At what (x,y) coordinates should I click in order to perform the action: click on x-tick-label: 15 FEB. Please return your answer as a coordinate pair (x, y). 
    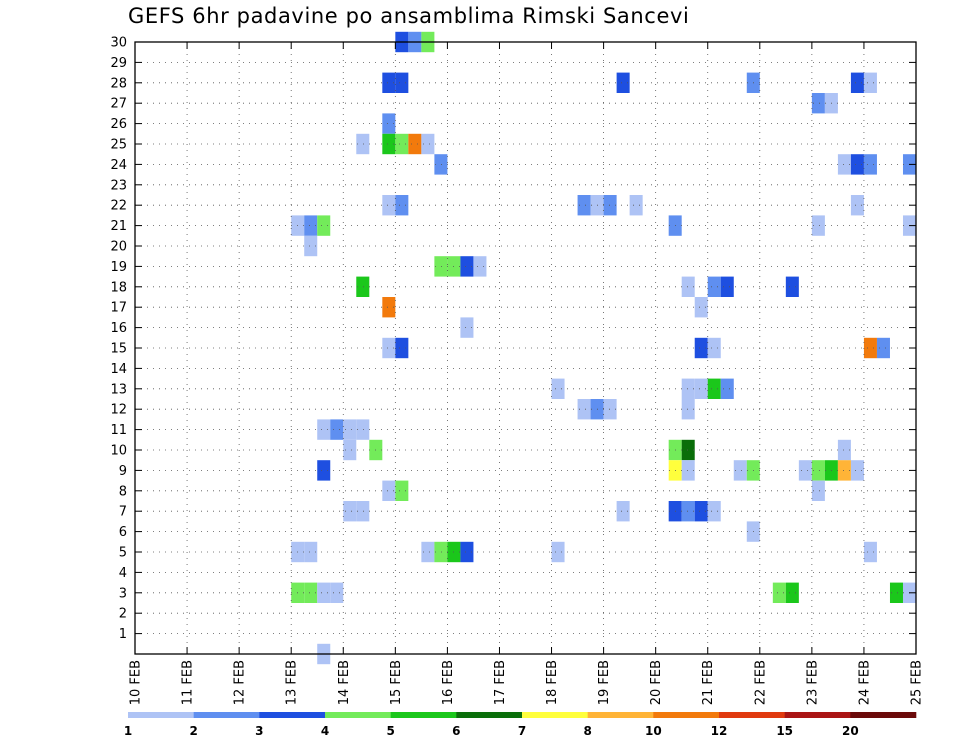
    Looking at the image, I should click on (396, 682).